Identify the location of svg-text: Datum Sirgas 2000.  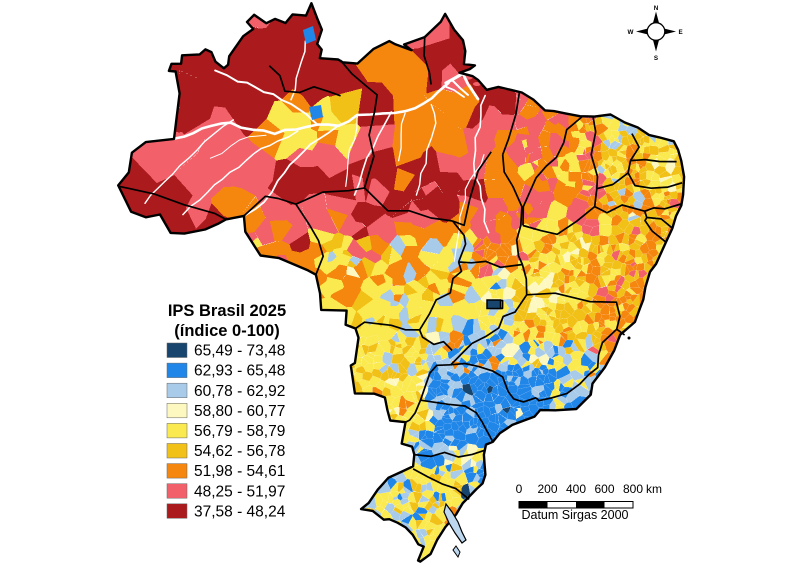
(574, 515).